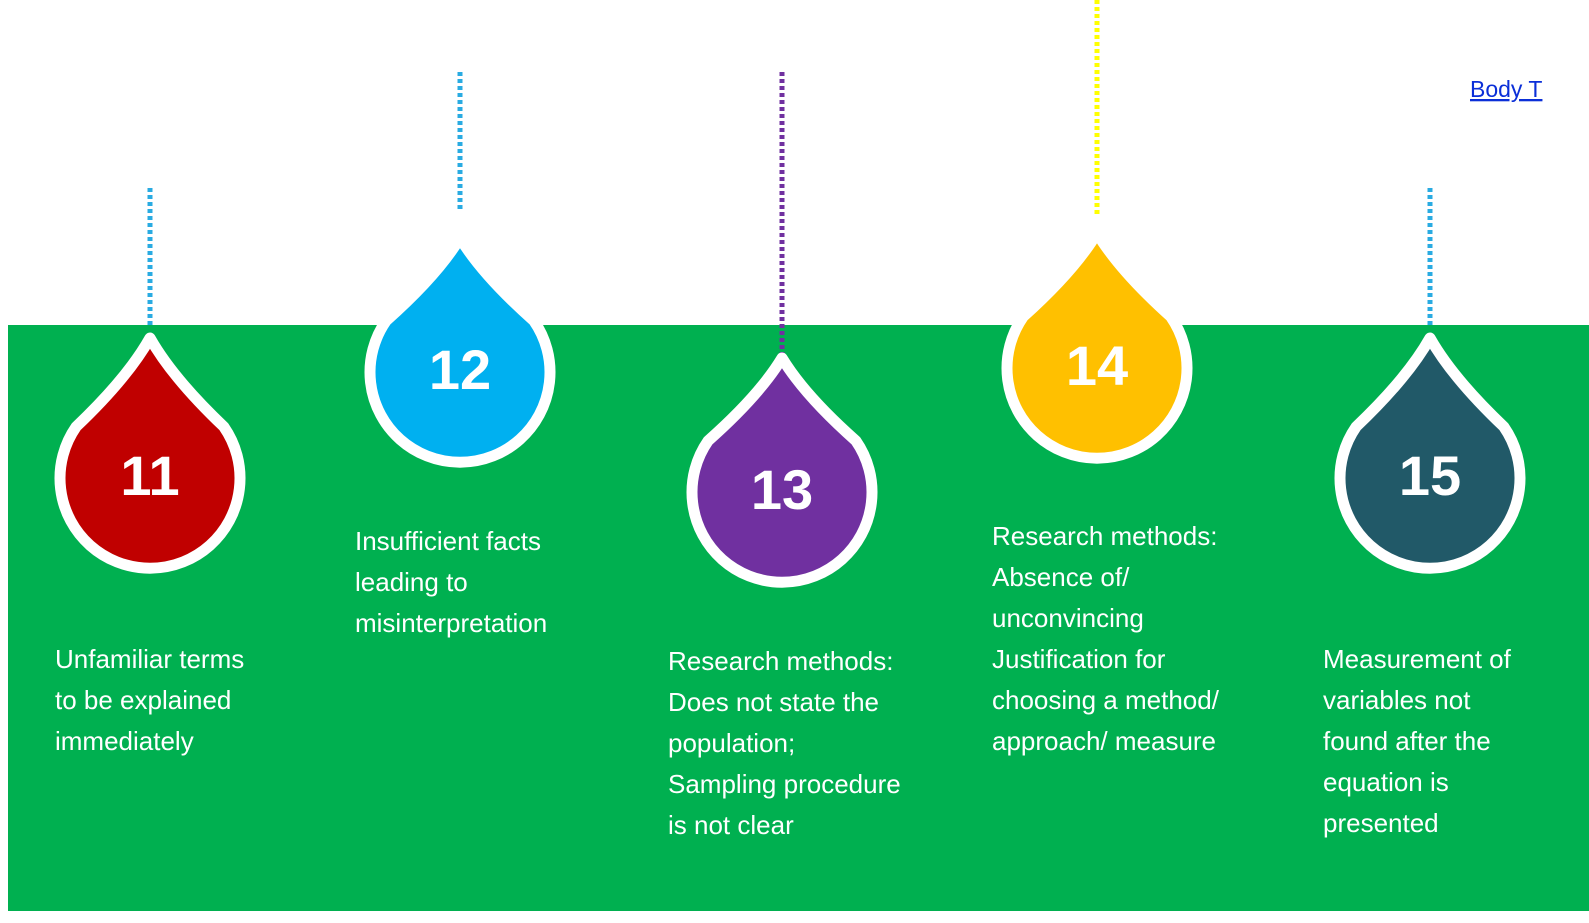 The height and width of the screenshot is (923, 1589). What do you see at coordinates (1104, 741) in the screenshot?
I see `item-text: approach/ measure` at bounding box center [1104, 741].